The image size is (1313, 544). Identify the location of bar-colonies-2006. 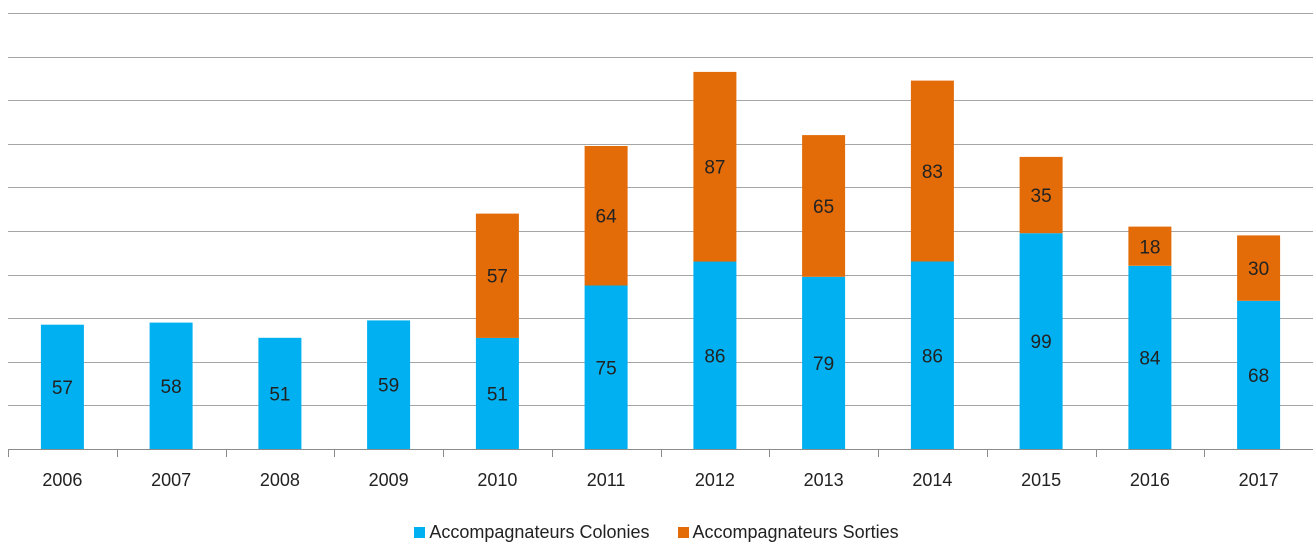
(62, 386).